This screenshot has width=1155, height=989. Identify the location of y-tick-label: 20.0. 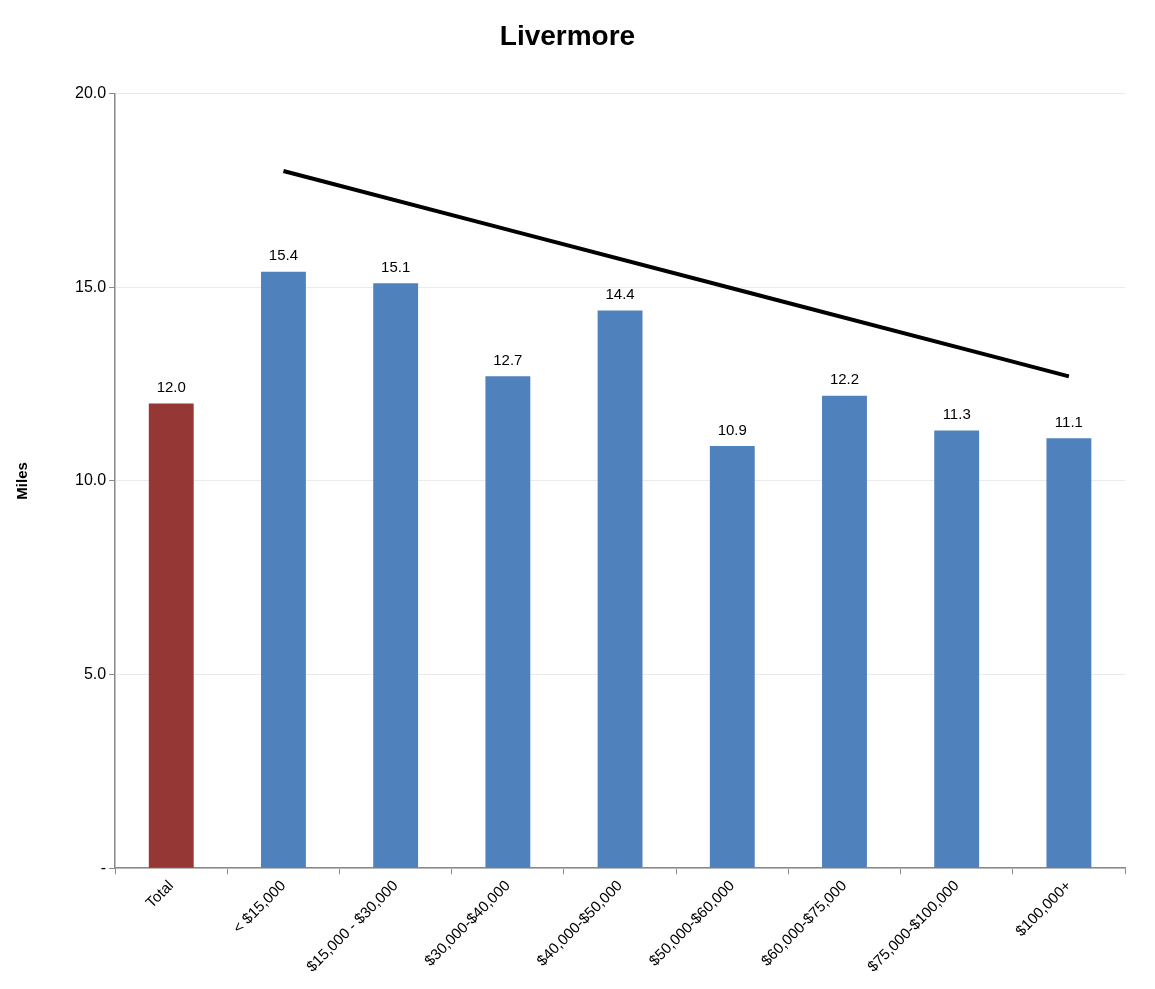
(91, 93).